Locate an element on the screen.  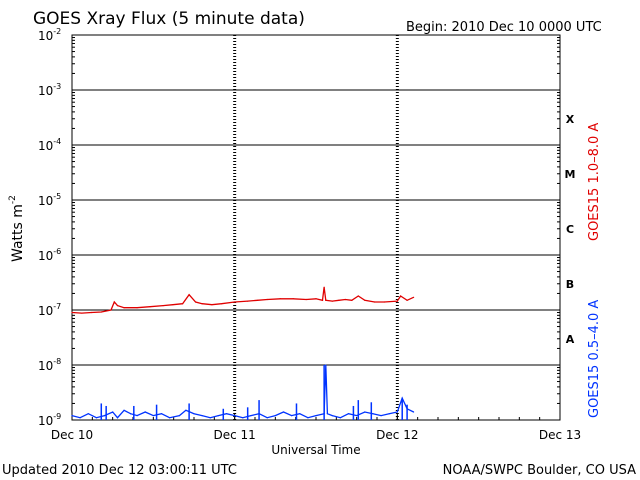
flare-class-label: C is located at coordinates (570, 229).